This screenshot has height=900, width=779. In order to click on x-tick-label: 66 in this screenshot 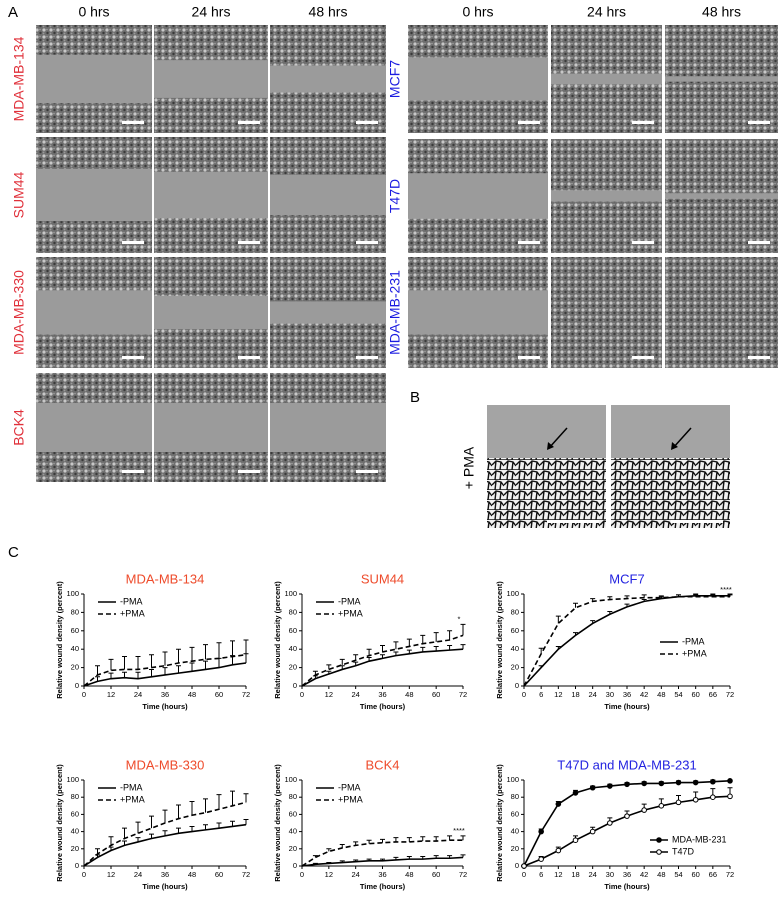, I will do `click(713, 874)`.